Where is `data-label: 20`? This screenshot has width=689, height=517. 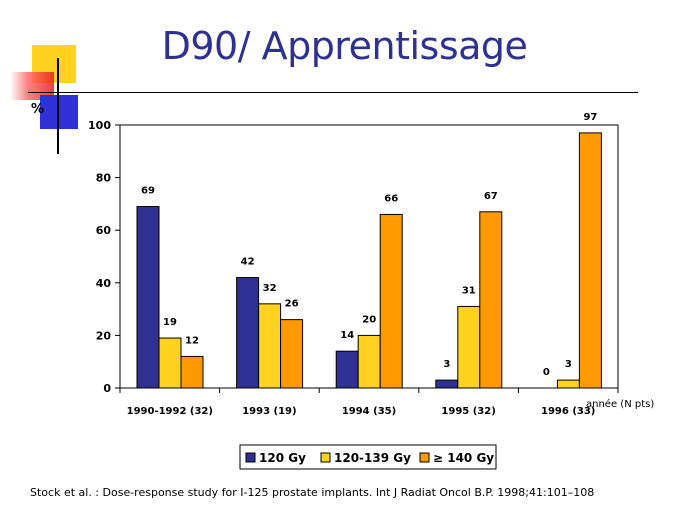
data-label: 20 is located at coordinates (369, 319).